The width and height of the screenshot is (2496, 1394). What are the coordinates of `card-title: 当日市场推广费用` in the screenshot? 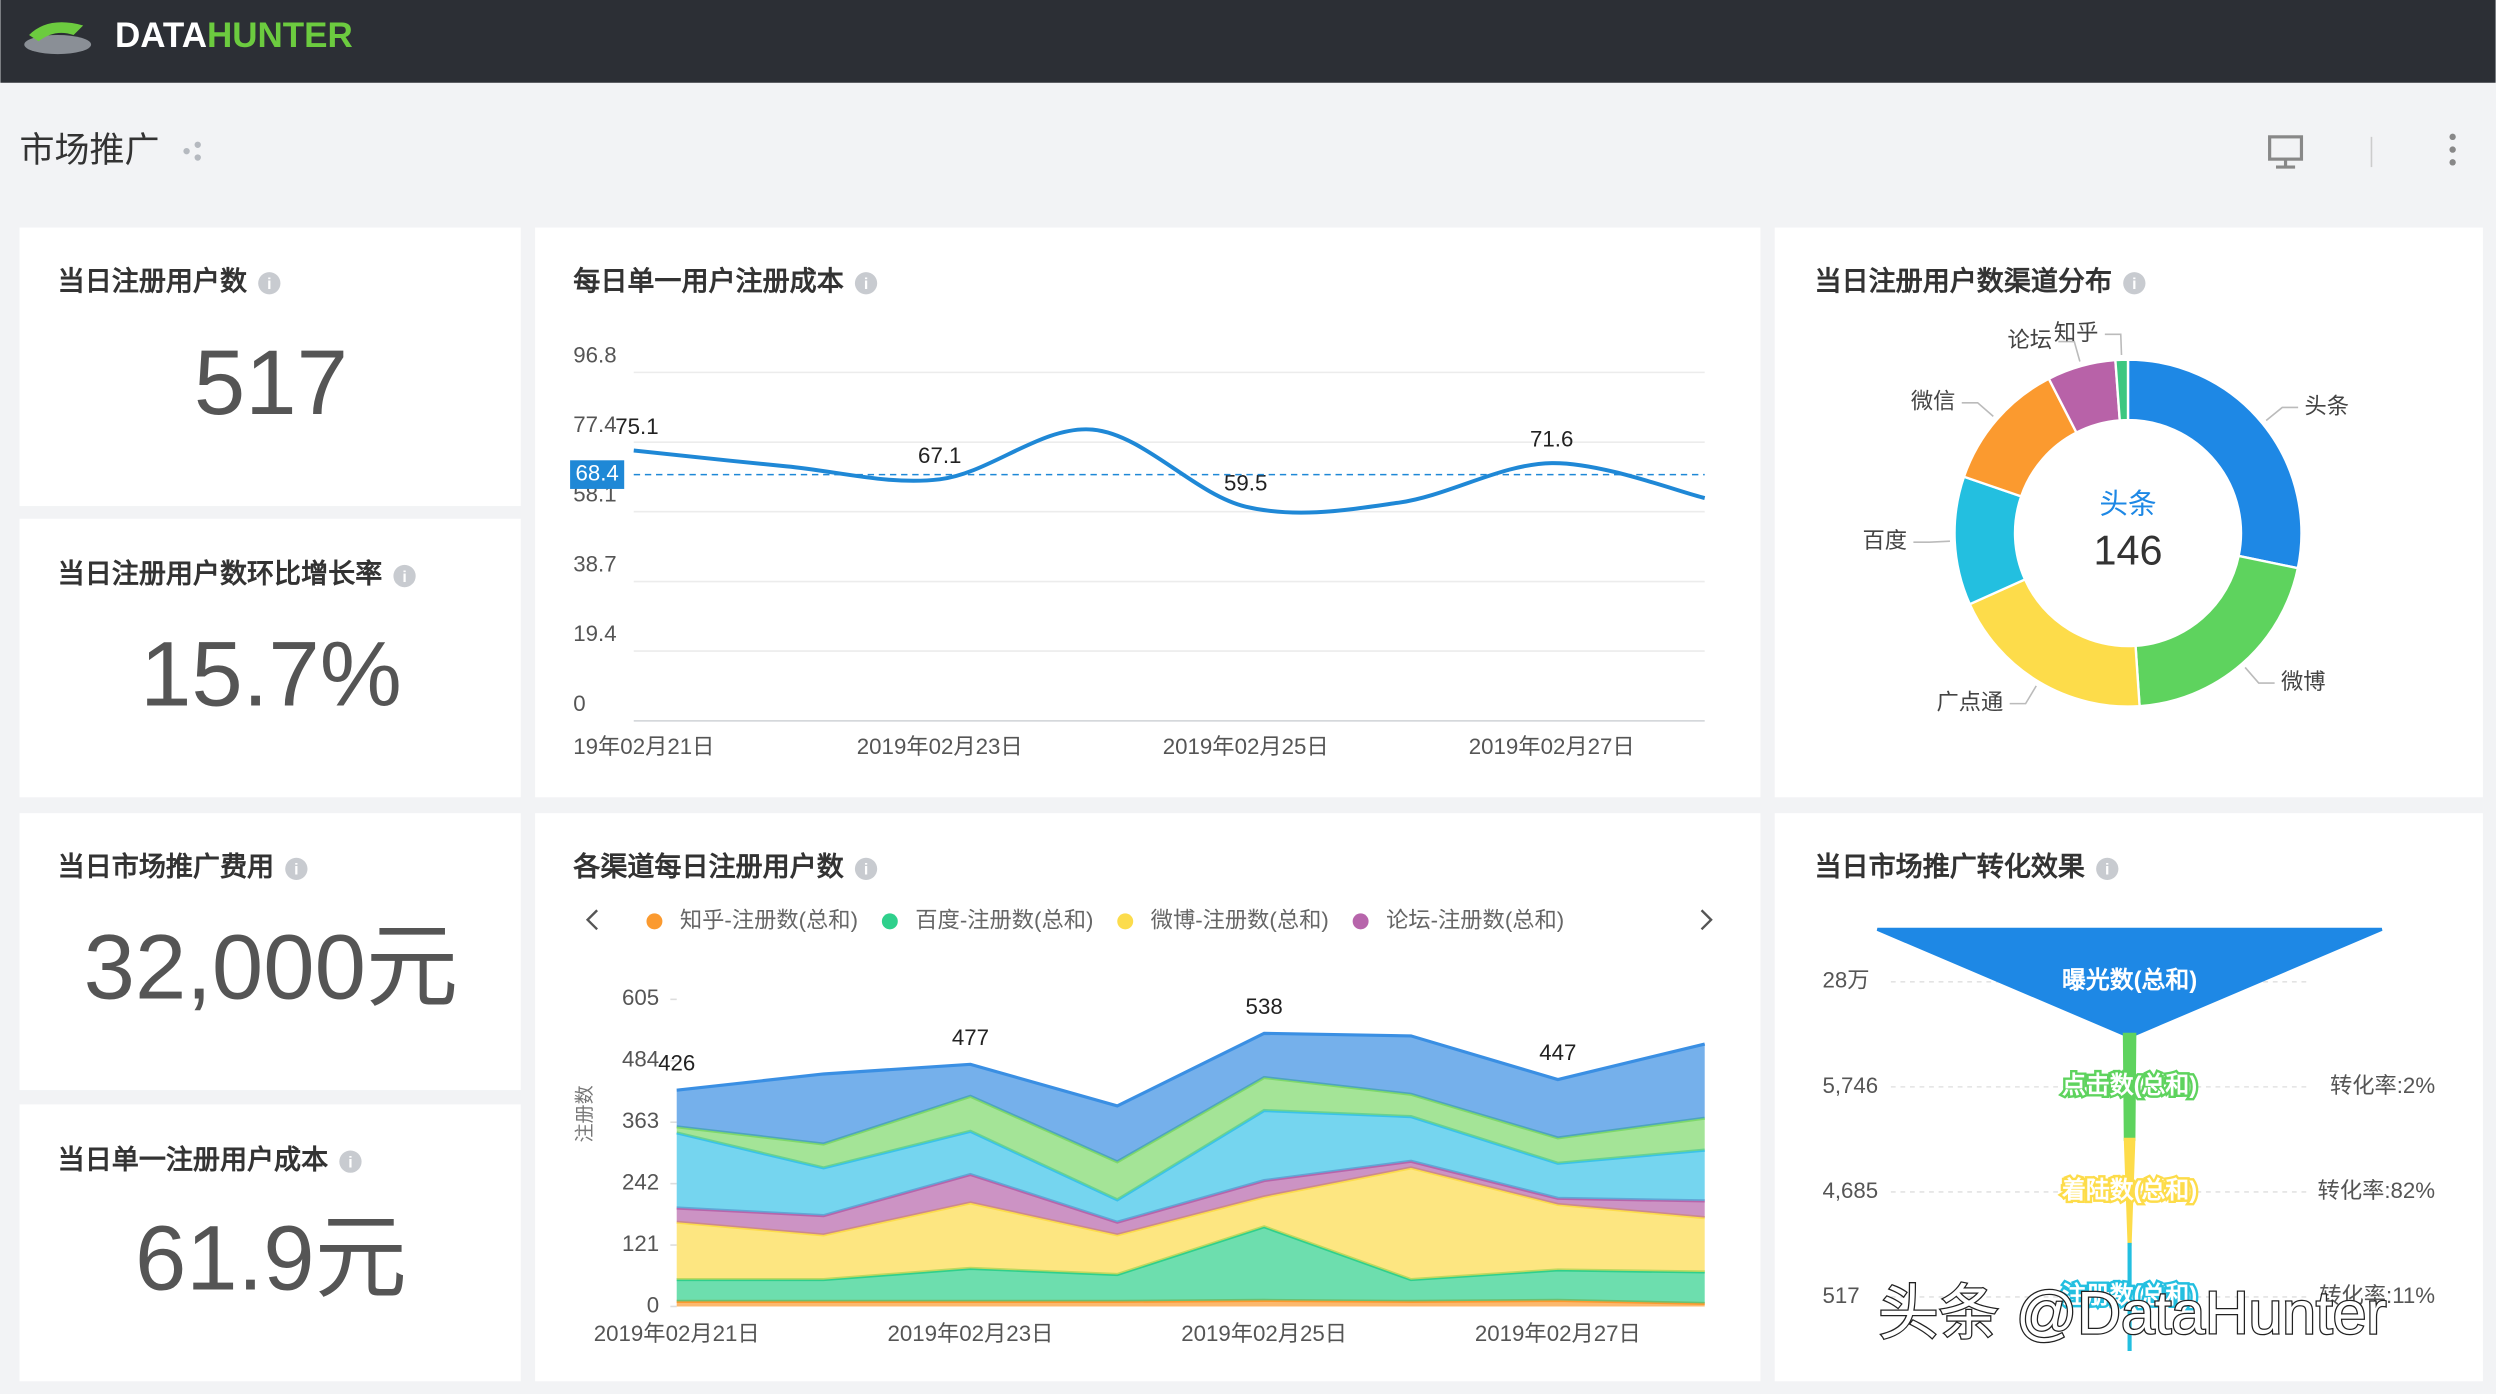 It's located at (166, 866).